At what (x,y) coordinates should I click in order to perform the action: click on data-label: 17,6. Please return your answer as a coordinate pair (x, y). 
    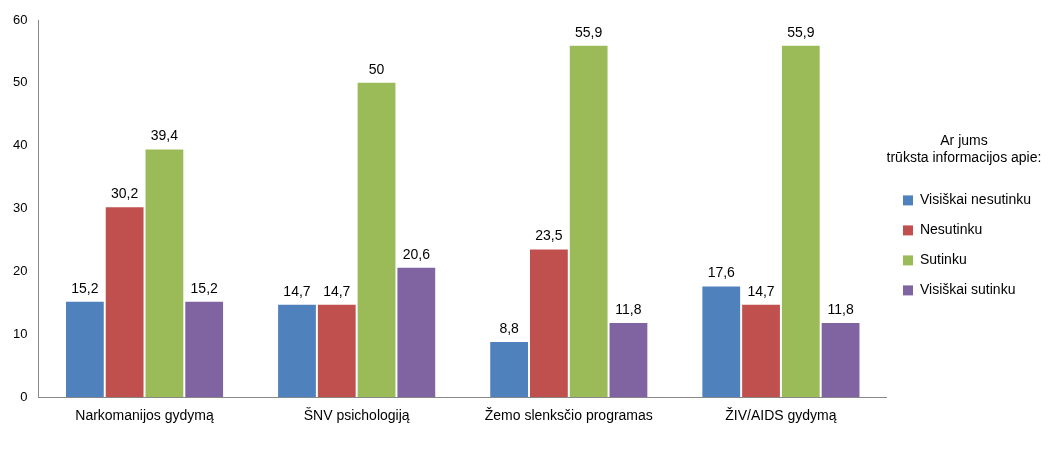
    Looking at the image, I should click on (721, 272).